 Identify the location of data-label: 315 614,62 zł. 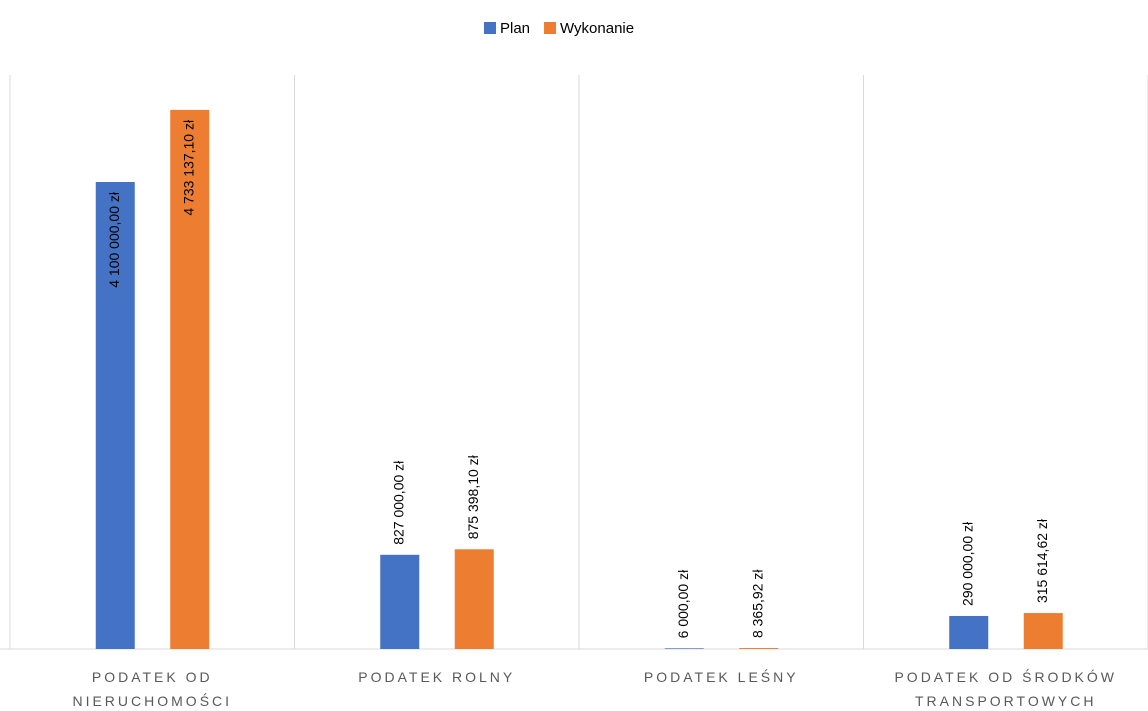
(1042, 560).